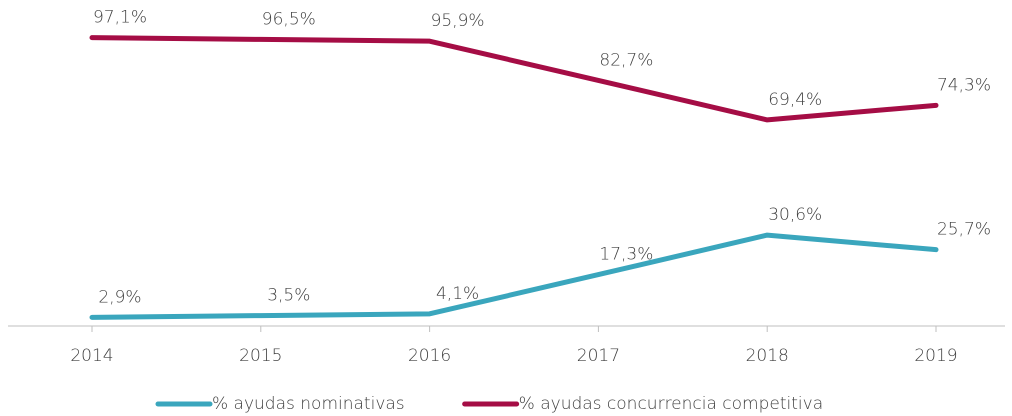  I want to click on data-label: 25,7%, so click(964, 230).